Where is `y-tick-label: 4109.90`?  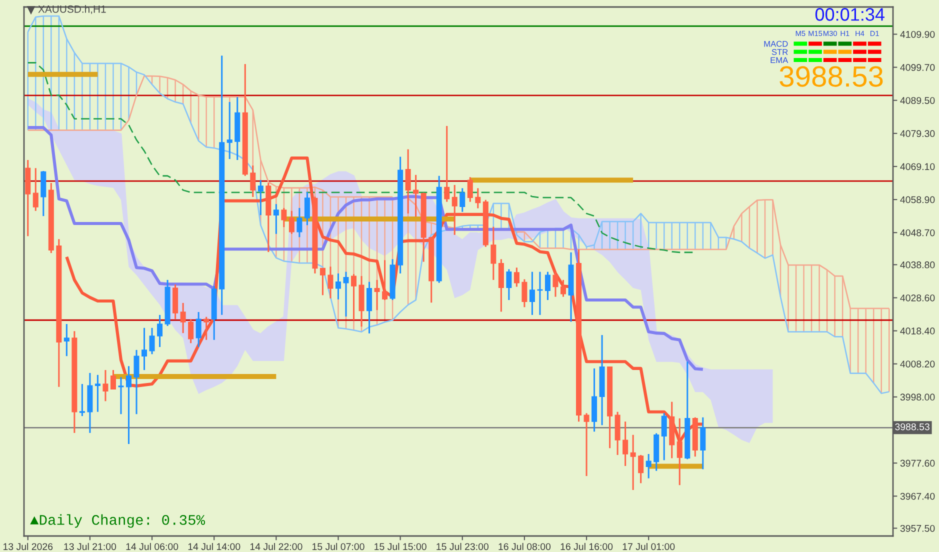 y-tick-label: 4109.90 is located at coordinates (917, 34).